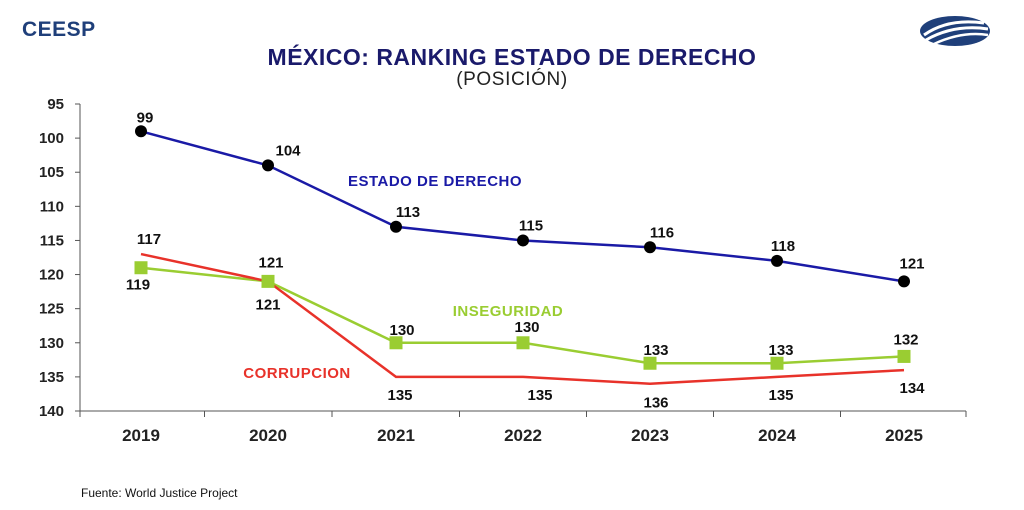 This screenshot has width=1024, height=510. Describe the element at coordinates (52, 240) in the screenshot. I see `y-tick-label: 115` at that location.